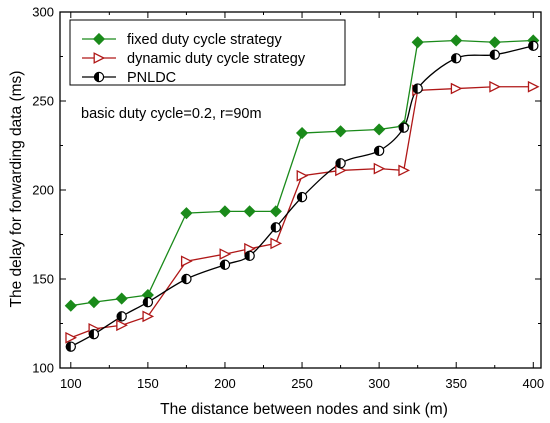 Image resolution: width=550 pixels, height=423 pixels. What do you see at coordinates (379, 383) in the screenshot?
I see `x-tick-label: 300` at bounding box center [379, 383].